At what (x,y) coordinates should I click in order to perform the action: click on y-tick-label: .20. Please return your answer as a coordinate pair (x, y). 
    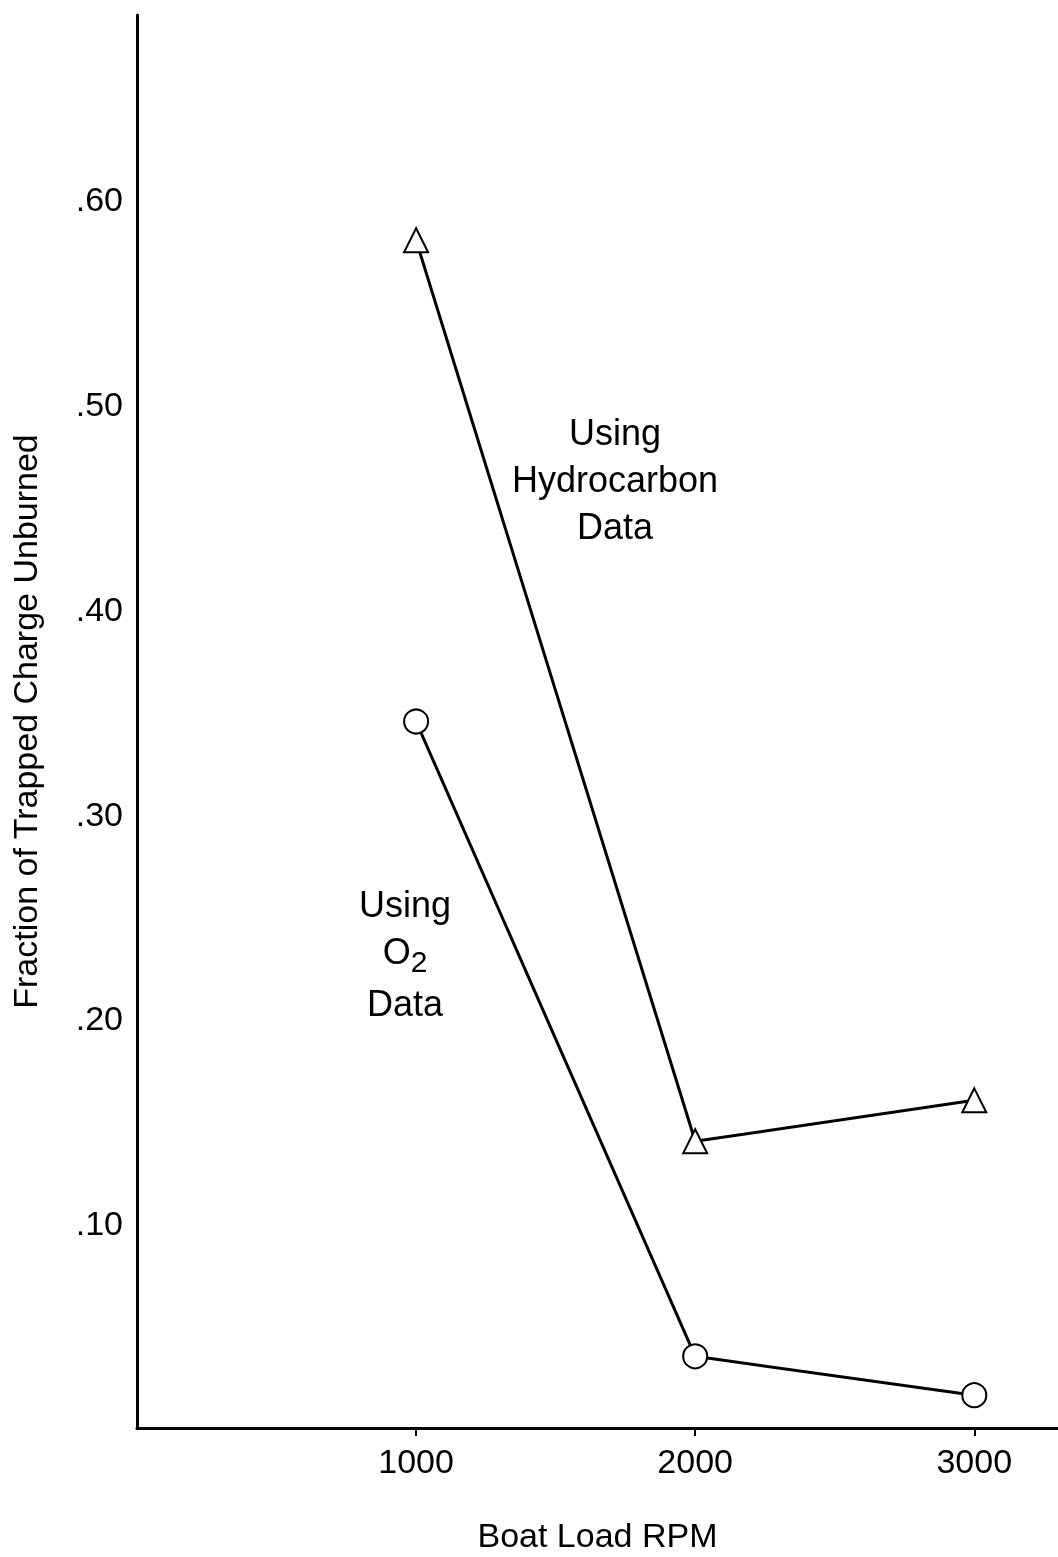
    Looking at the image, I should click on (99, 1018).